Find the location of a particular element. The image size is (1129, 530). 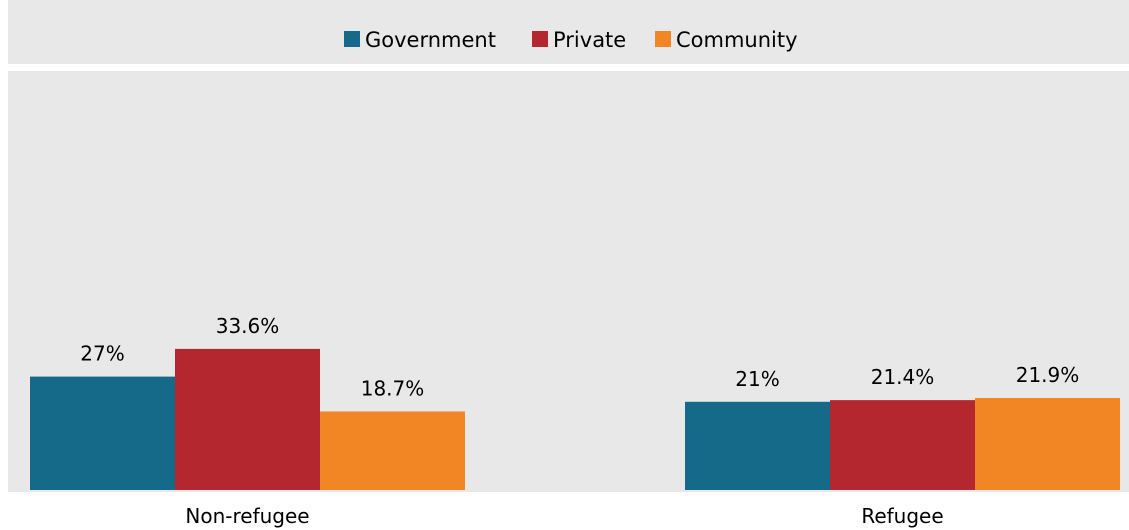

category-axis: Non-refugee Refugee is located at coordinates (564, 516).